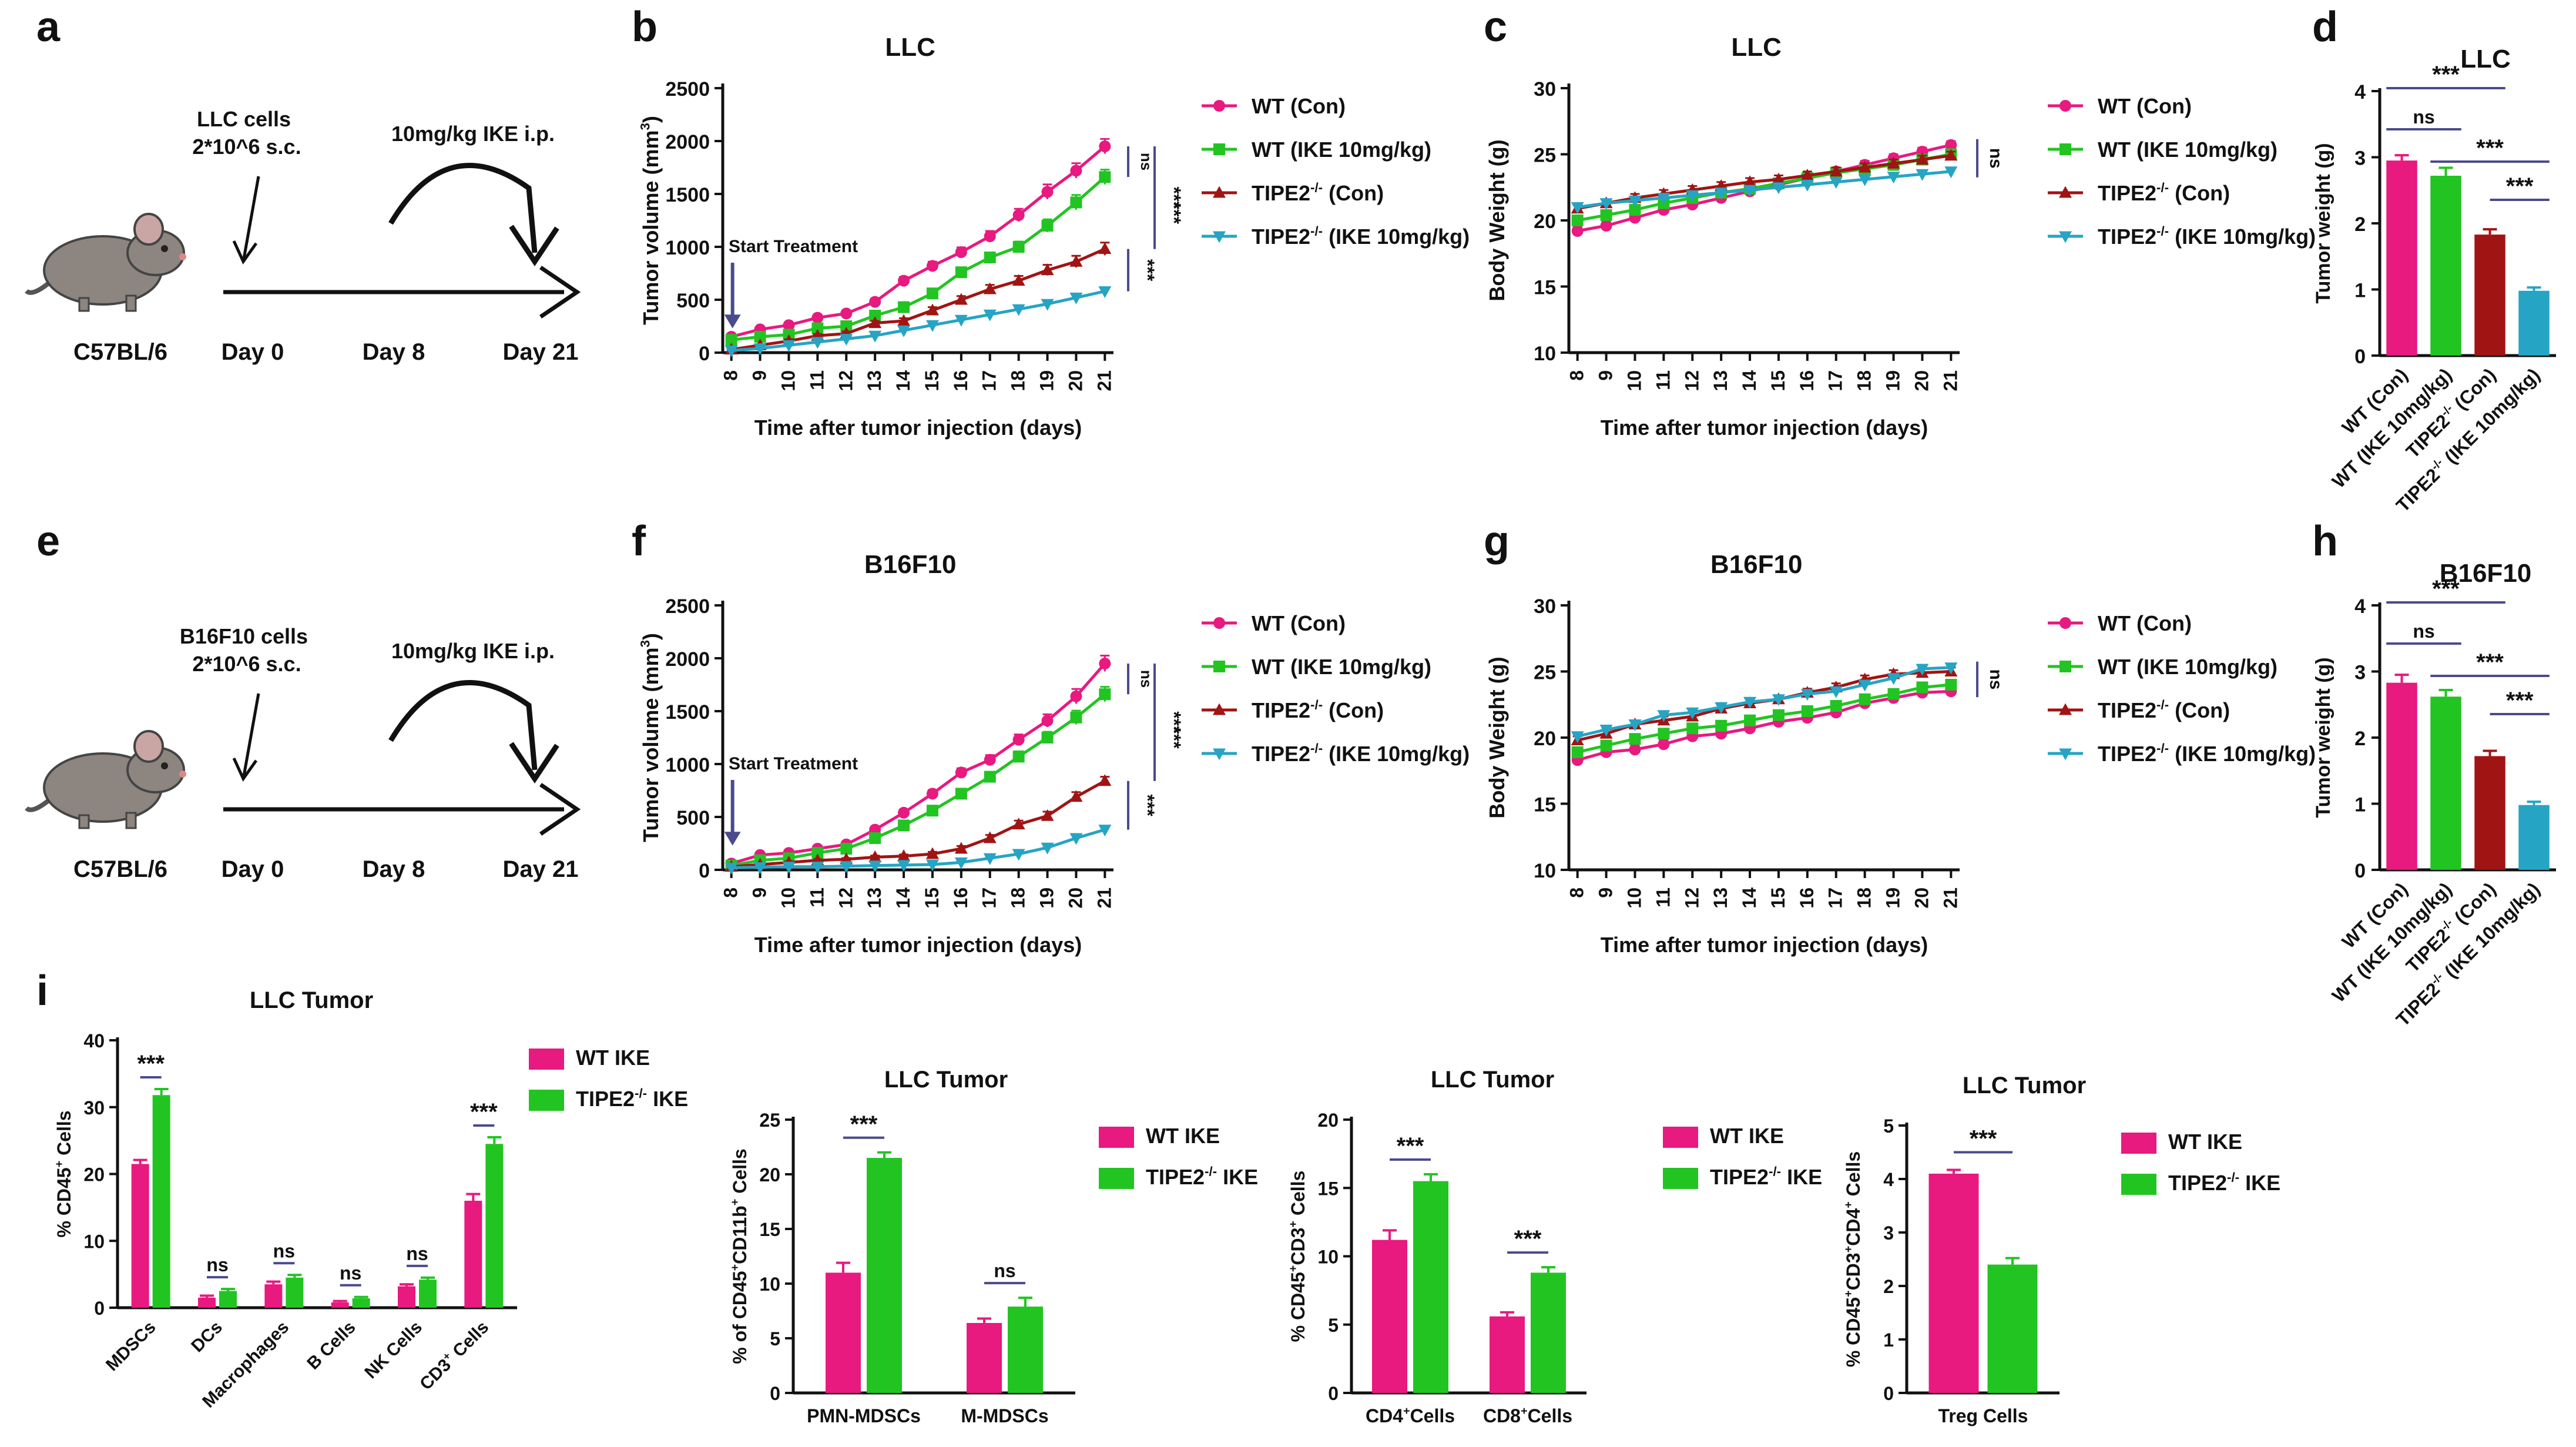  What do you see at coordinates (864, 1416) in the screenshot?
I see `x-category-label-part: PMN-MDSCs` at bounding box center [864, 1416].